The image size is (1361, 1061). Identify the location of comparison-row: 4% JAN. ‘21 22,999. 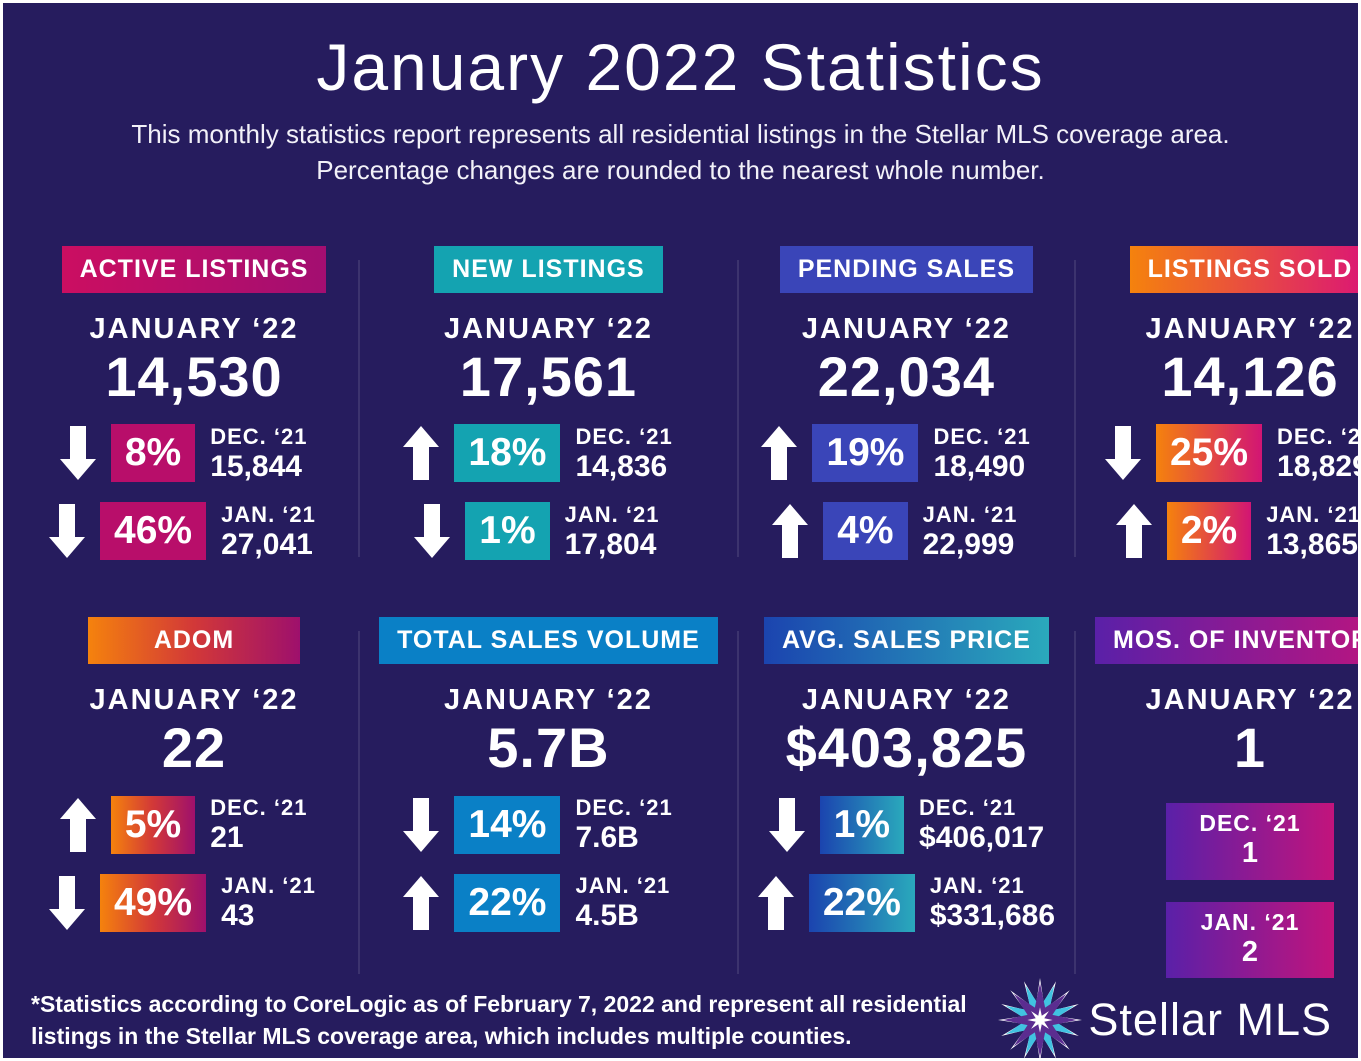
(906, 531).